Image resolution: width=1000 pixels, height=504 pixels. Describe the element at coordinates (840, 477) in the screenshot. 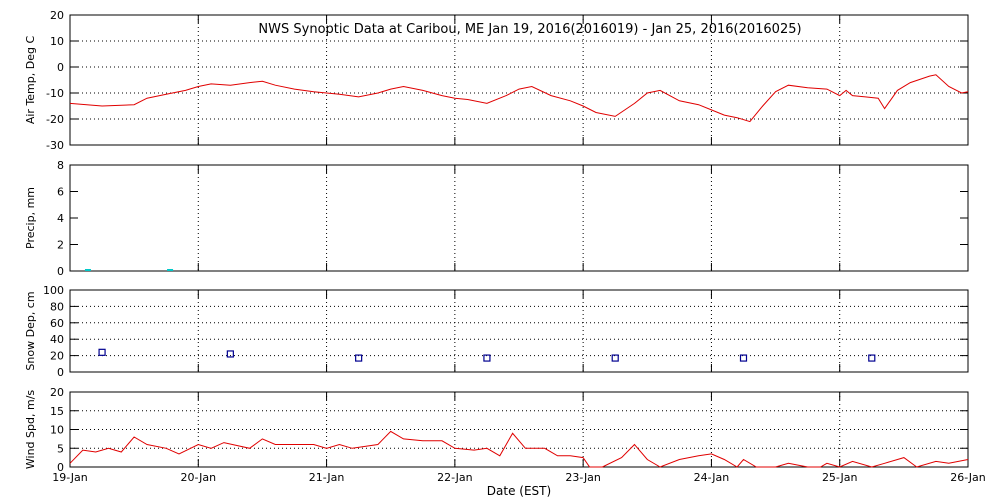

I see `x-tick-label: 25-Jan` at that location.